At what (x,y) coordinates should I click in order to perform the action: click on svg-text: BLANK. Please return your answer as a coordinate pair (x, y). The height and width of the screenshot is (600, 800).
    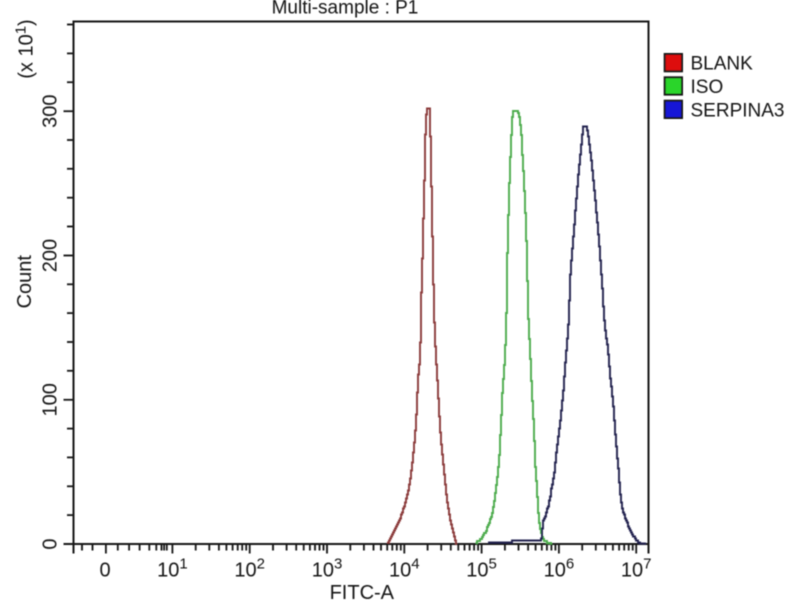
    Looking at the image, I should click on (722, 64).